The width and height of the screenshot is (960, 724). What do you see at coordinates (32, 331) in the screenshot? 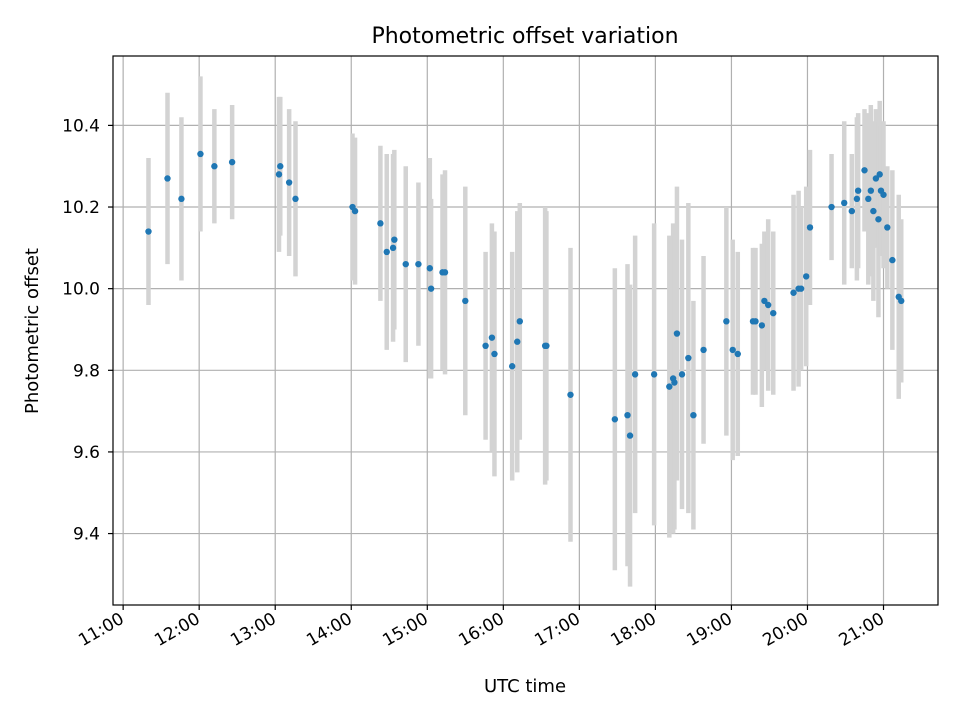
I see `y-axis-label: Photometric offset` at bounding box center [32, 331].